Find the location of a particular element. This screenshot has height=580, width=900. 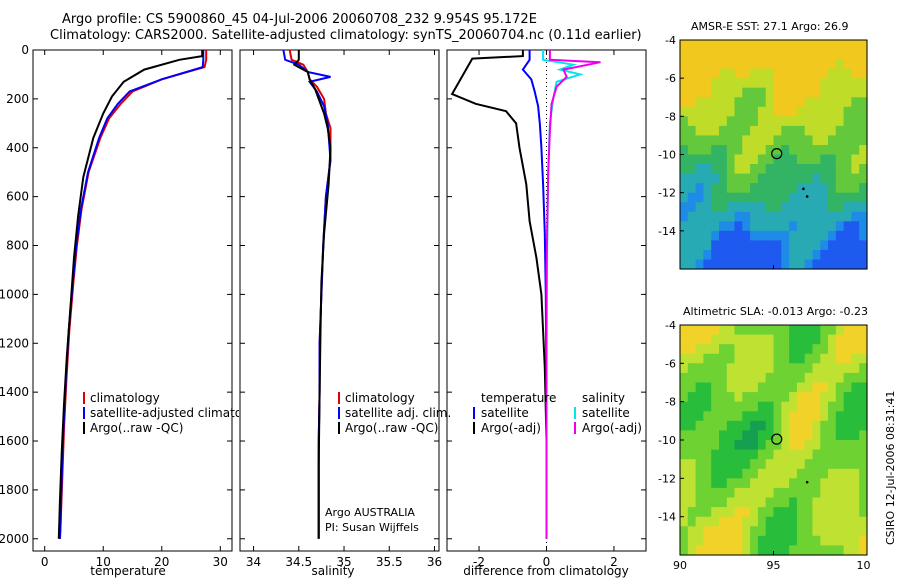

map-xtick-label: 100 is located at coordinates (864, 565).